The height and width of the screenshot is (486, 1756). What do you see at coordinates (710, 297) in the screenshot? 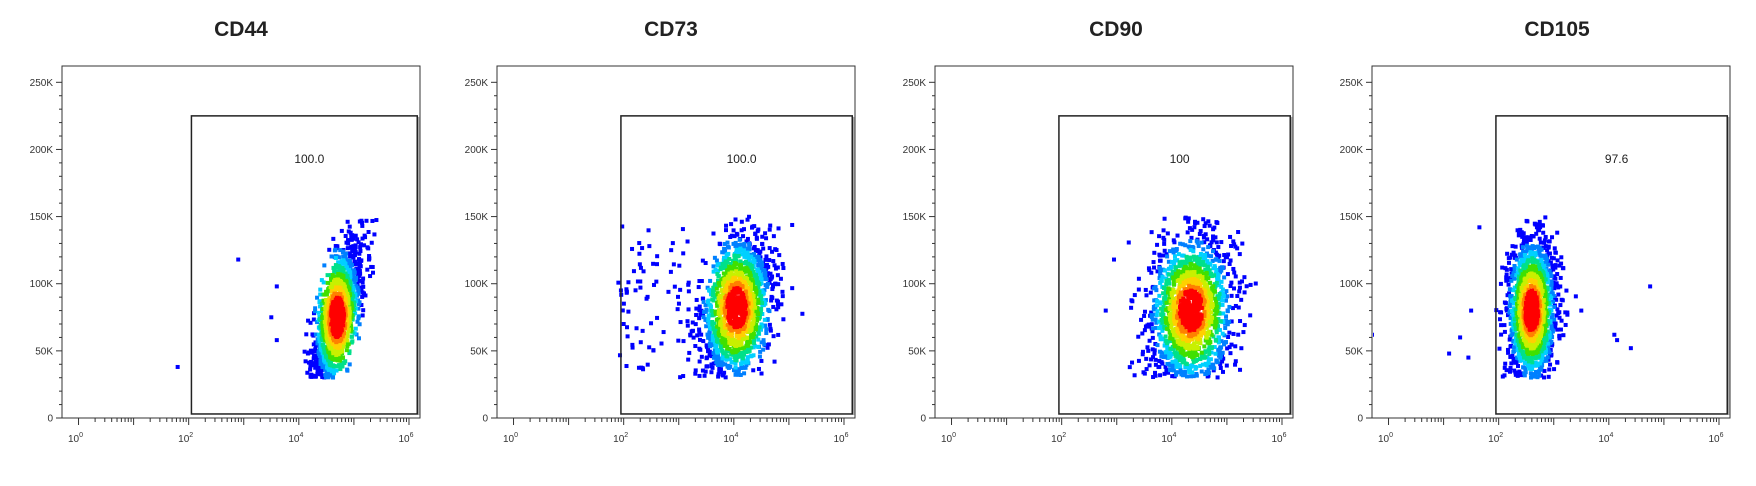
I see `events-layer` at bounding box center [710, 297].